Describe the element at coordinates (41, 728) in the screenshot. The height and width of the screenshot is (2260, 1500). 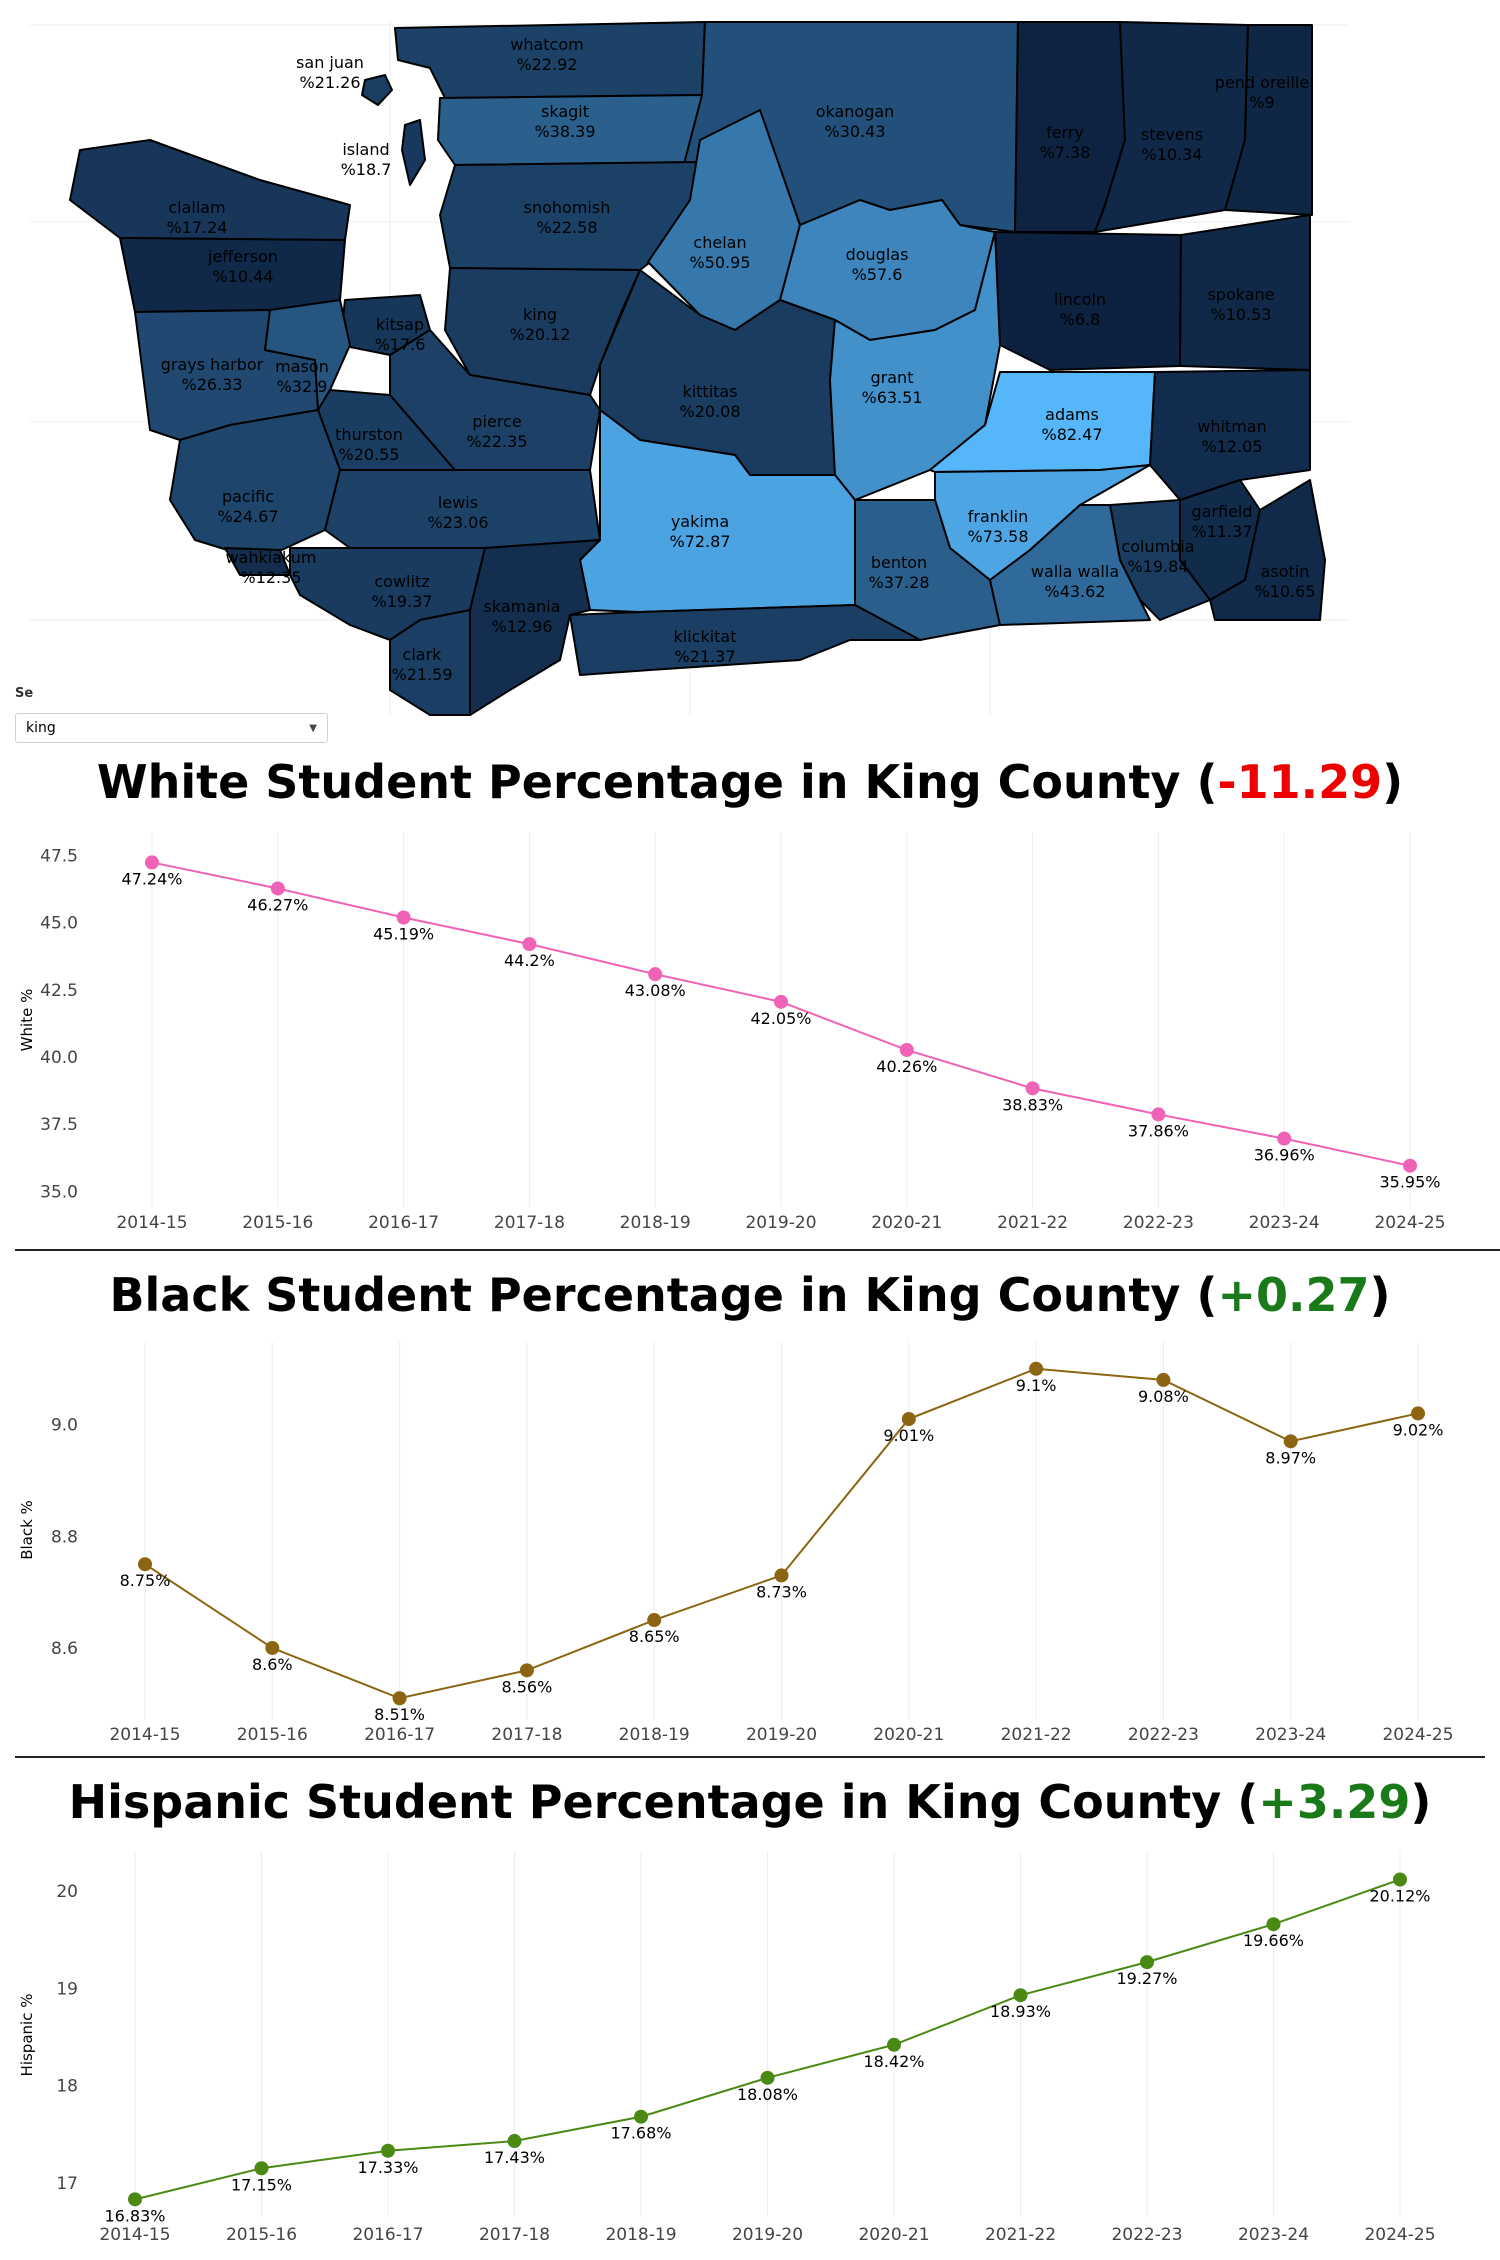
I see `county-select-value: king` at that location.